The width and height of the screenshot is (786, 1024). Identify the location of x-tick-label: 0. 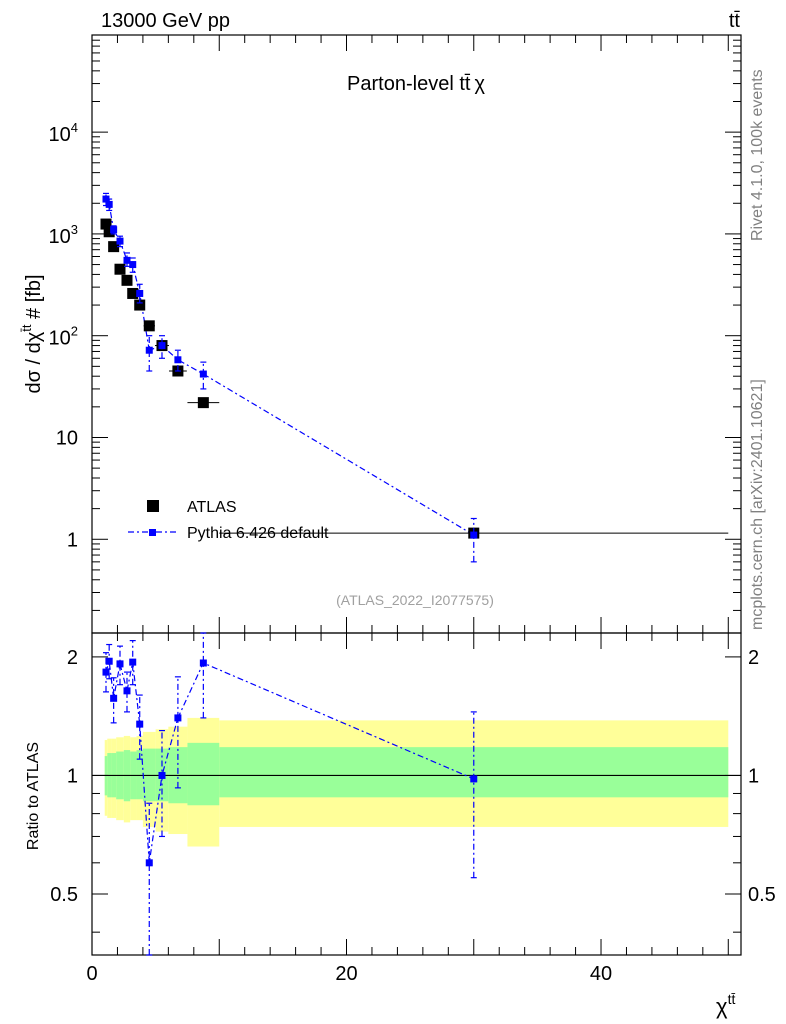
(91, 974).